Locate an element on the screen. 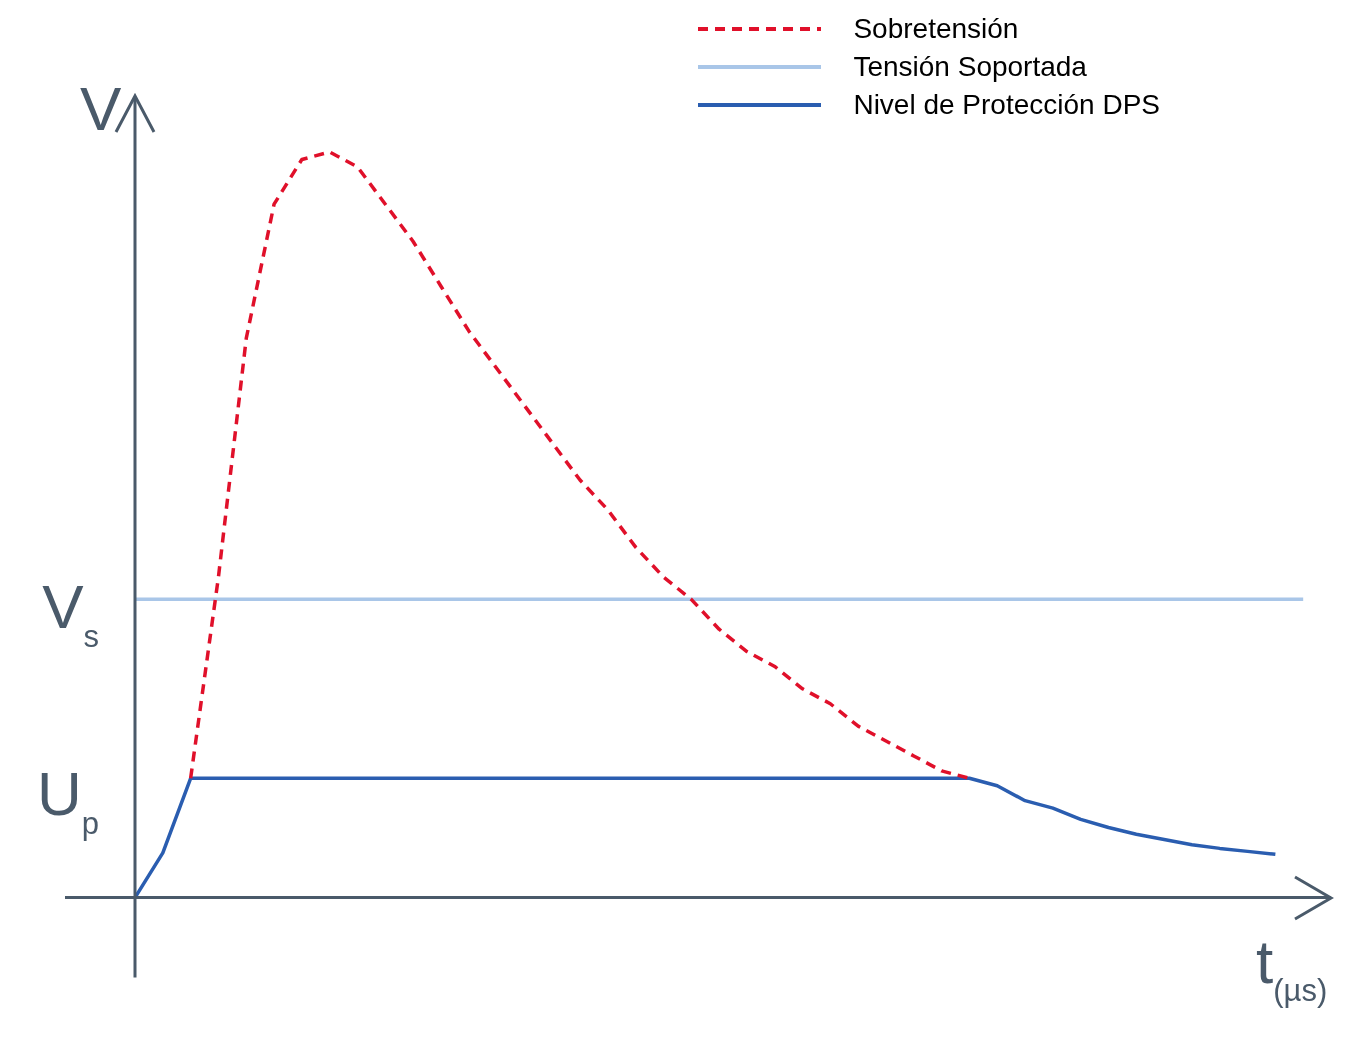 This screenshot has width=1360, height=1040. legend-label: Sobretensión is located at coordinates (936, 29).